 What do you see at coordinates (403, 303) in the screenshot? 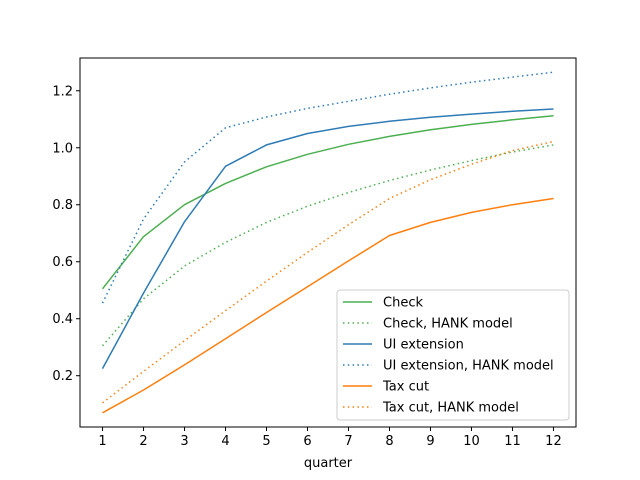
I see `legend-label-1: Check` at bounding box center [403, 303].